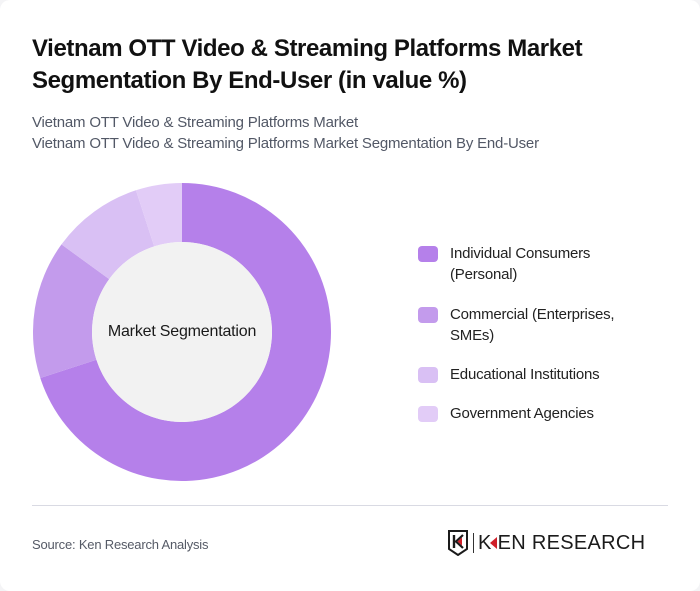  What do you see at coordinates (525, 374) in the screenshot?
I see `legend-label: Educational Institutions` at bounding box center [525, 374].